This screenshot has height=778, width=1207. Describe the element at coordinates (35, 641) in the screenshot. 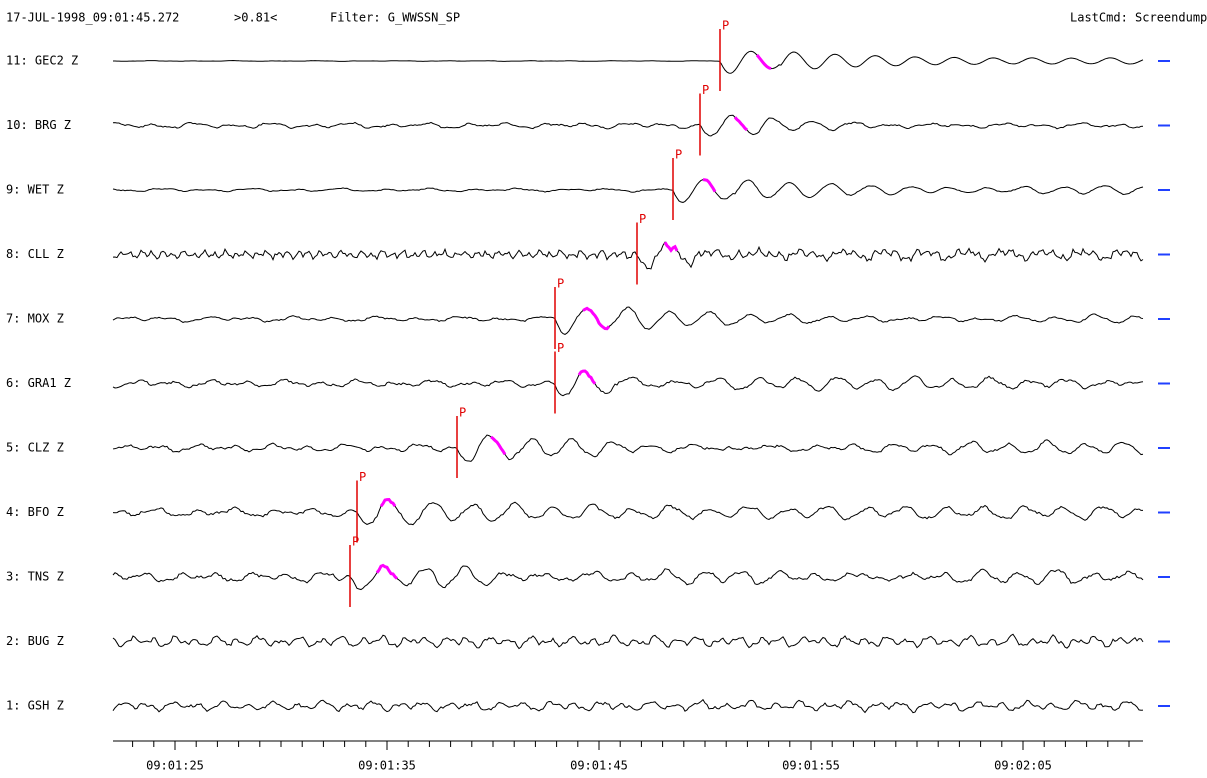

I see `trace-label: 2: BUG Z` at that location.